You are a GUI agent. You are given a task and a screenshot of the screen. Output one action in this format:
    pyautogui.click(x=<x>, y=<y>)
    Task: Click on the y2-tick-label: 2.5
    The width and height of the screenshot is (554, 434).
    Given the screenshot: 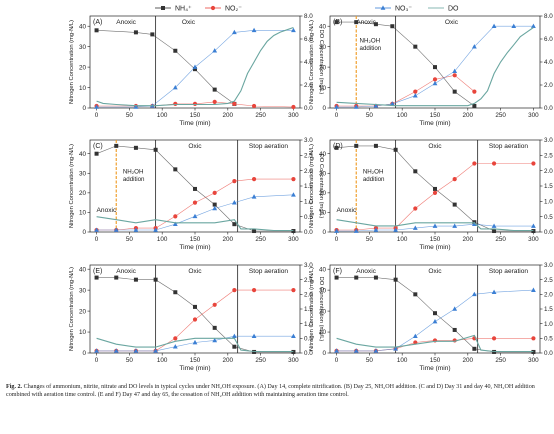 What is the action you would take?
    pyautogui.click(x=308, y=280)
    